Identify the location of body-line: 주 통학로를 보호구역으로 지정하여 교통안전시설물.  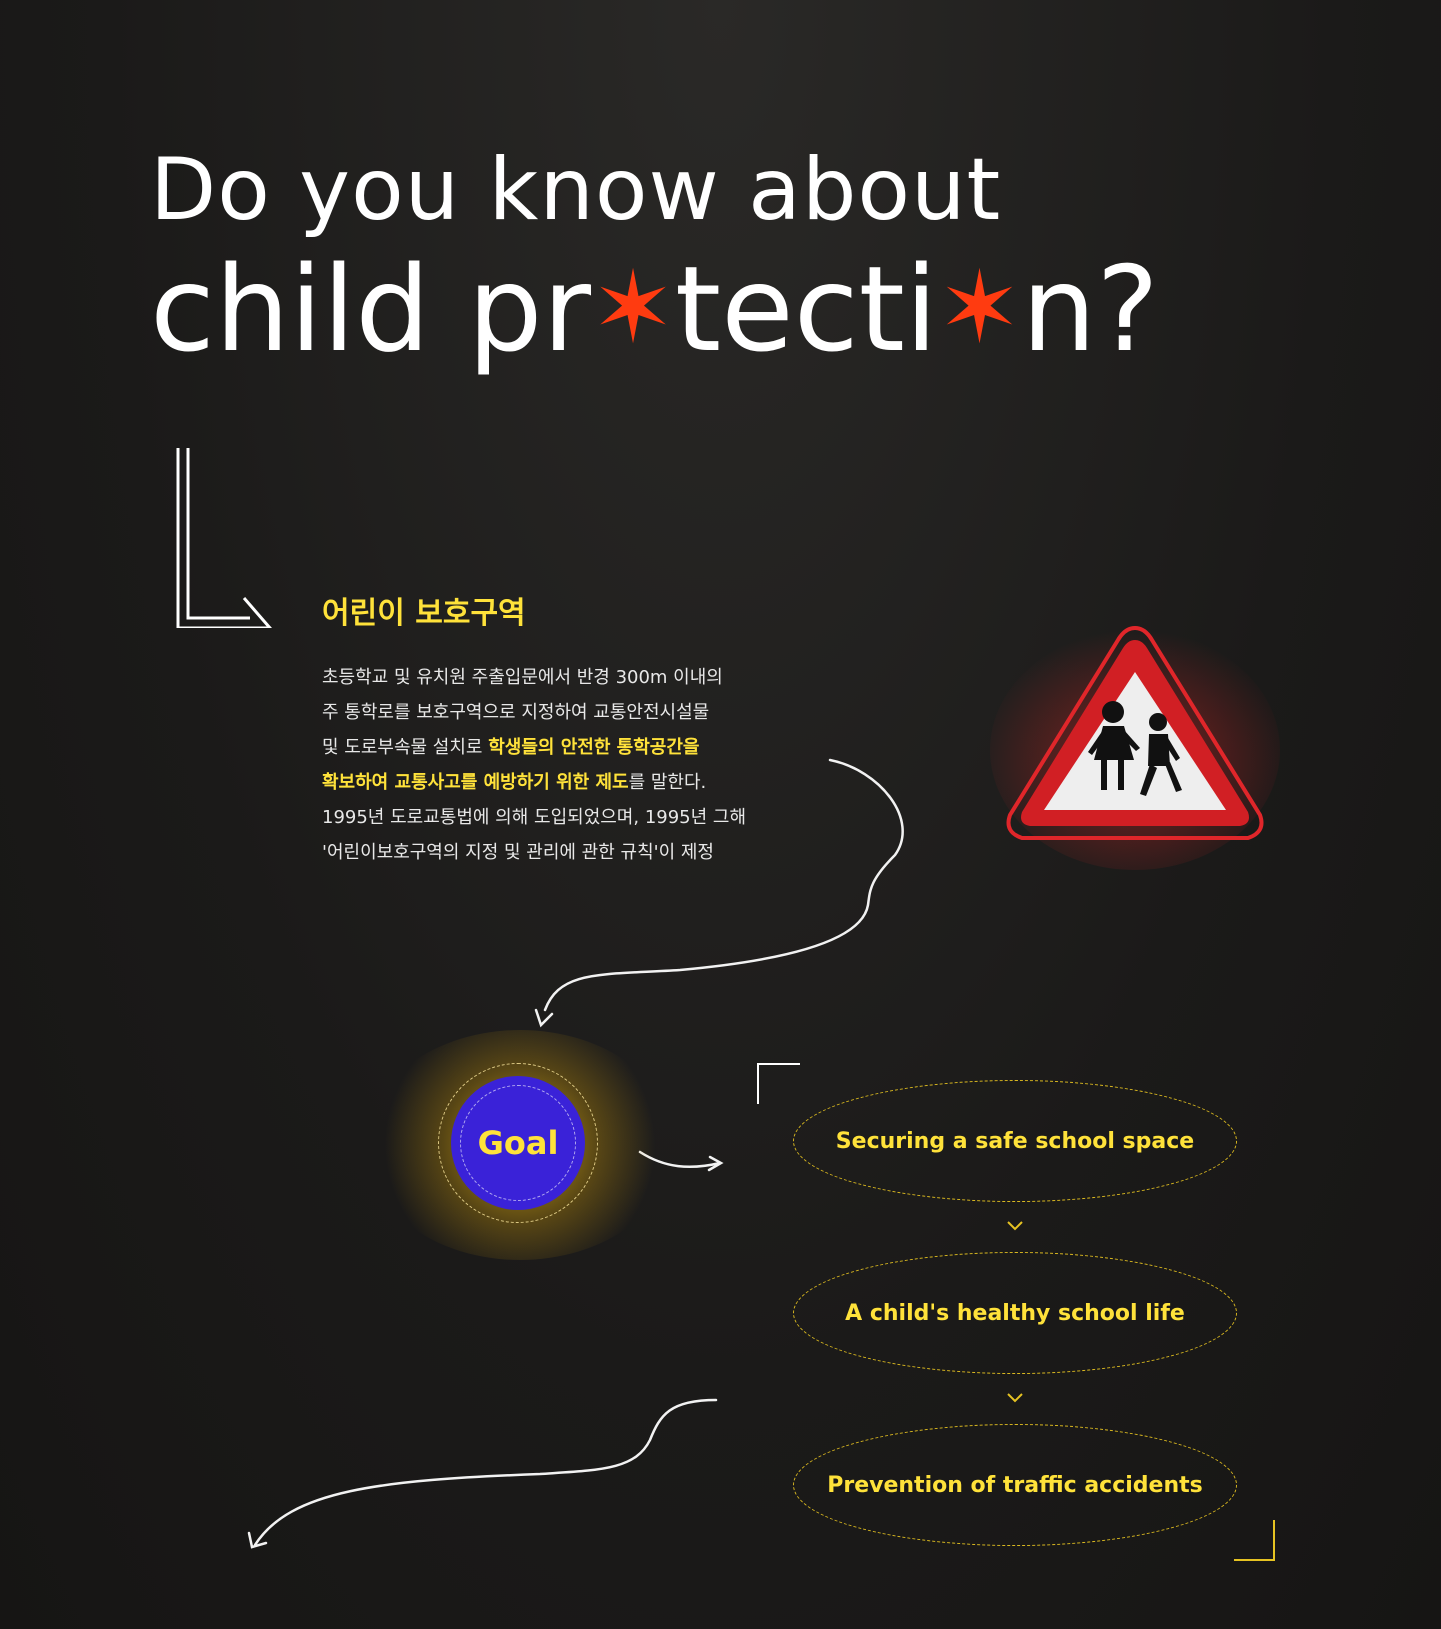
(557, 712).